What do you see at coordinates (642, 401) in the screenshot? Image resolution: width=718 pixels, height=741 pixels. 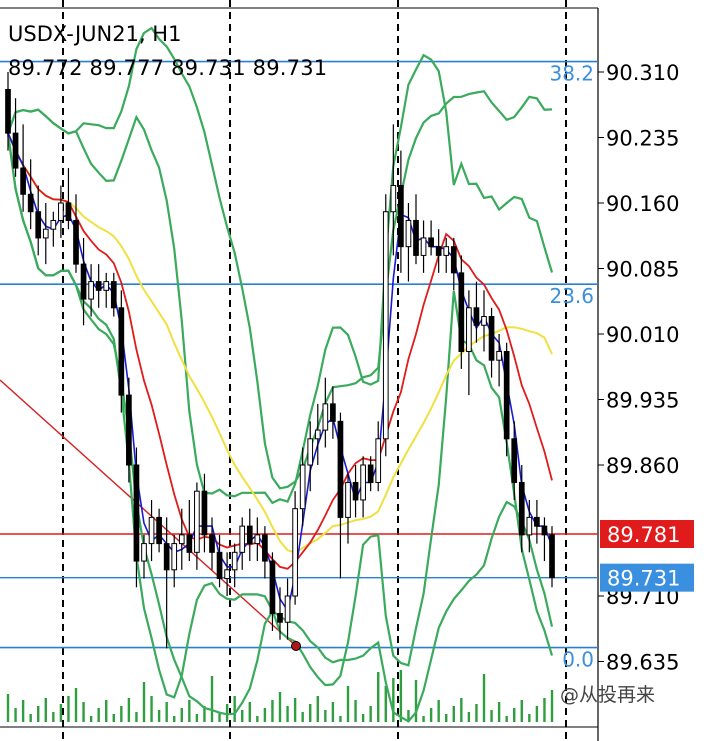 I see `price-tick-label: 89.935` at bounding box center [642, 401].